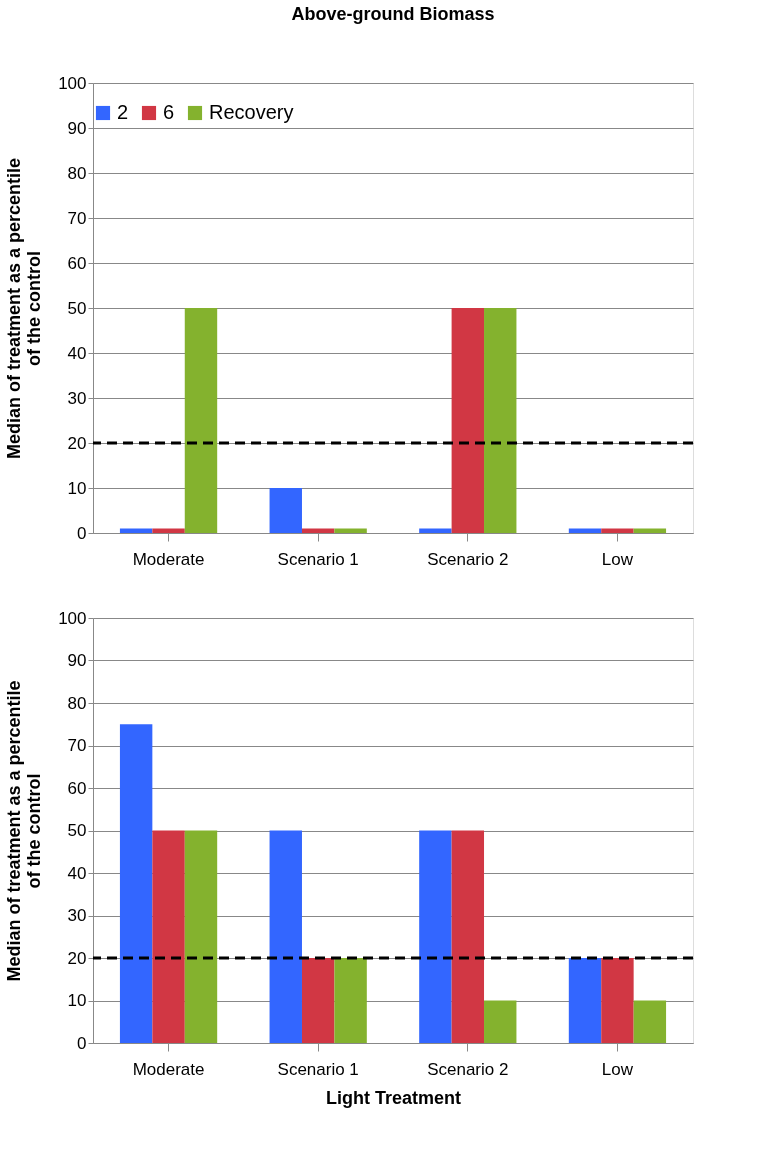 The height and width of the screenshot is (1174, 760). Describe the element at coordinates (393, 14) in the screenshot. I see `chart-title: Above-ground Biomass` at that location.